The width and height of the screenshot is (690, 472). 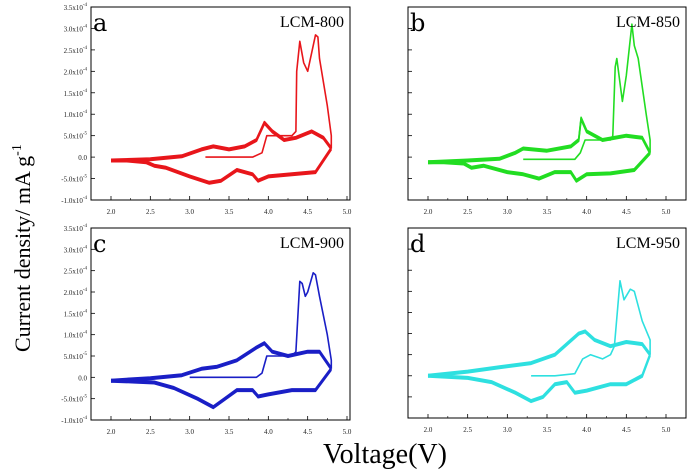 What do you see at coordinates (385, 454) in the screenshot?
I see `x-axis-label: Voltage(V)` at bounding box center [385, 454].